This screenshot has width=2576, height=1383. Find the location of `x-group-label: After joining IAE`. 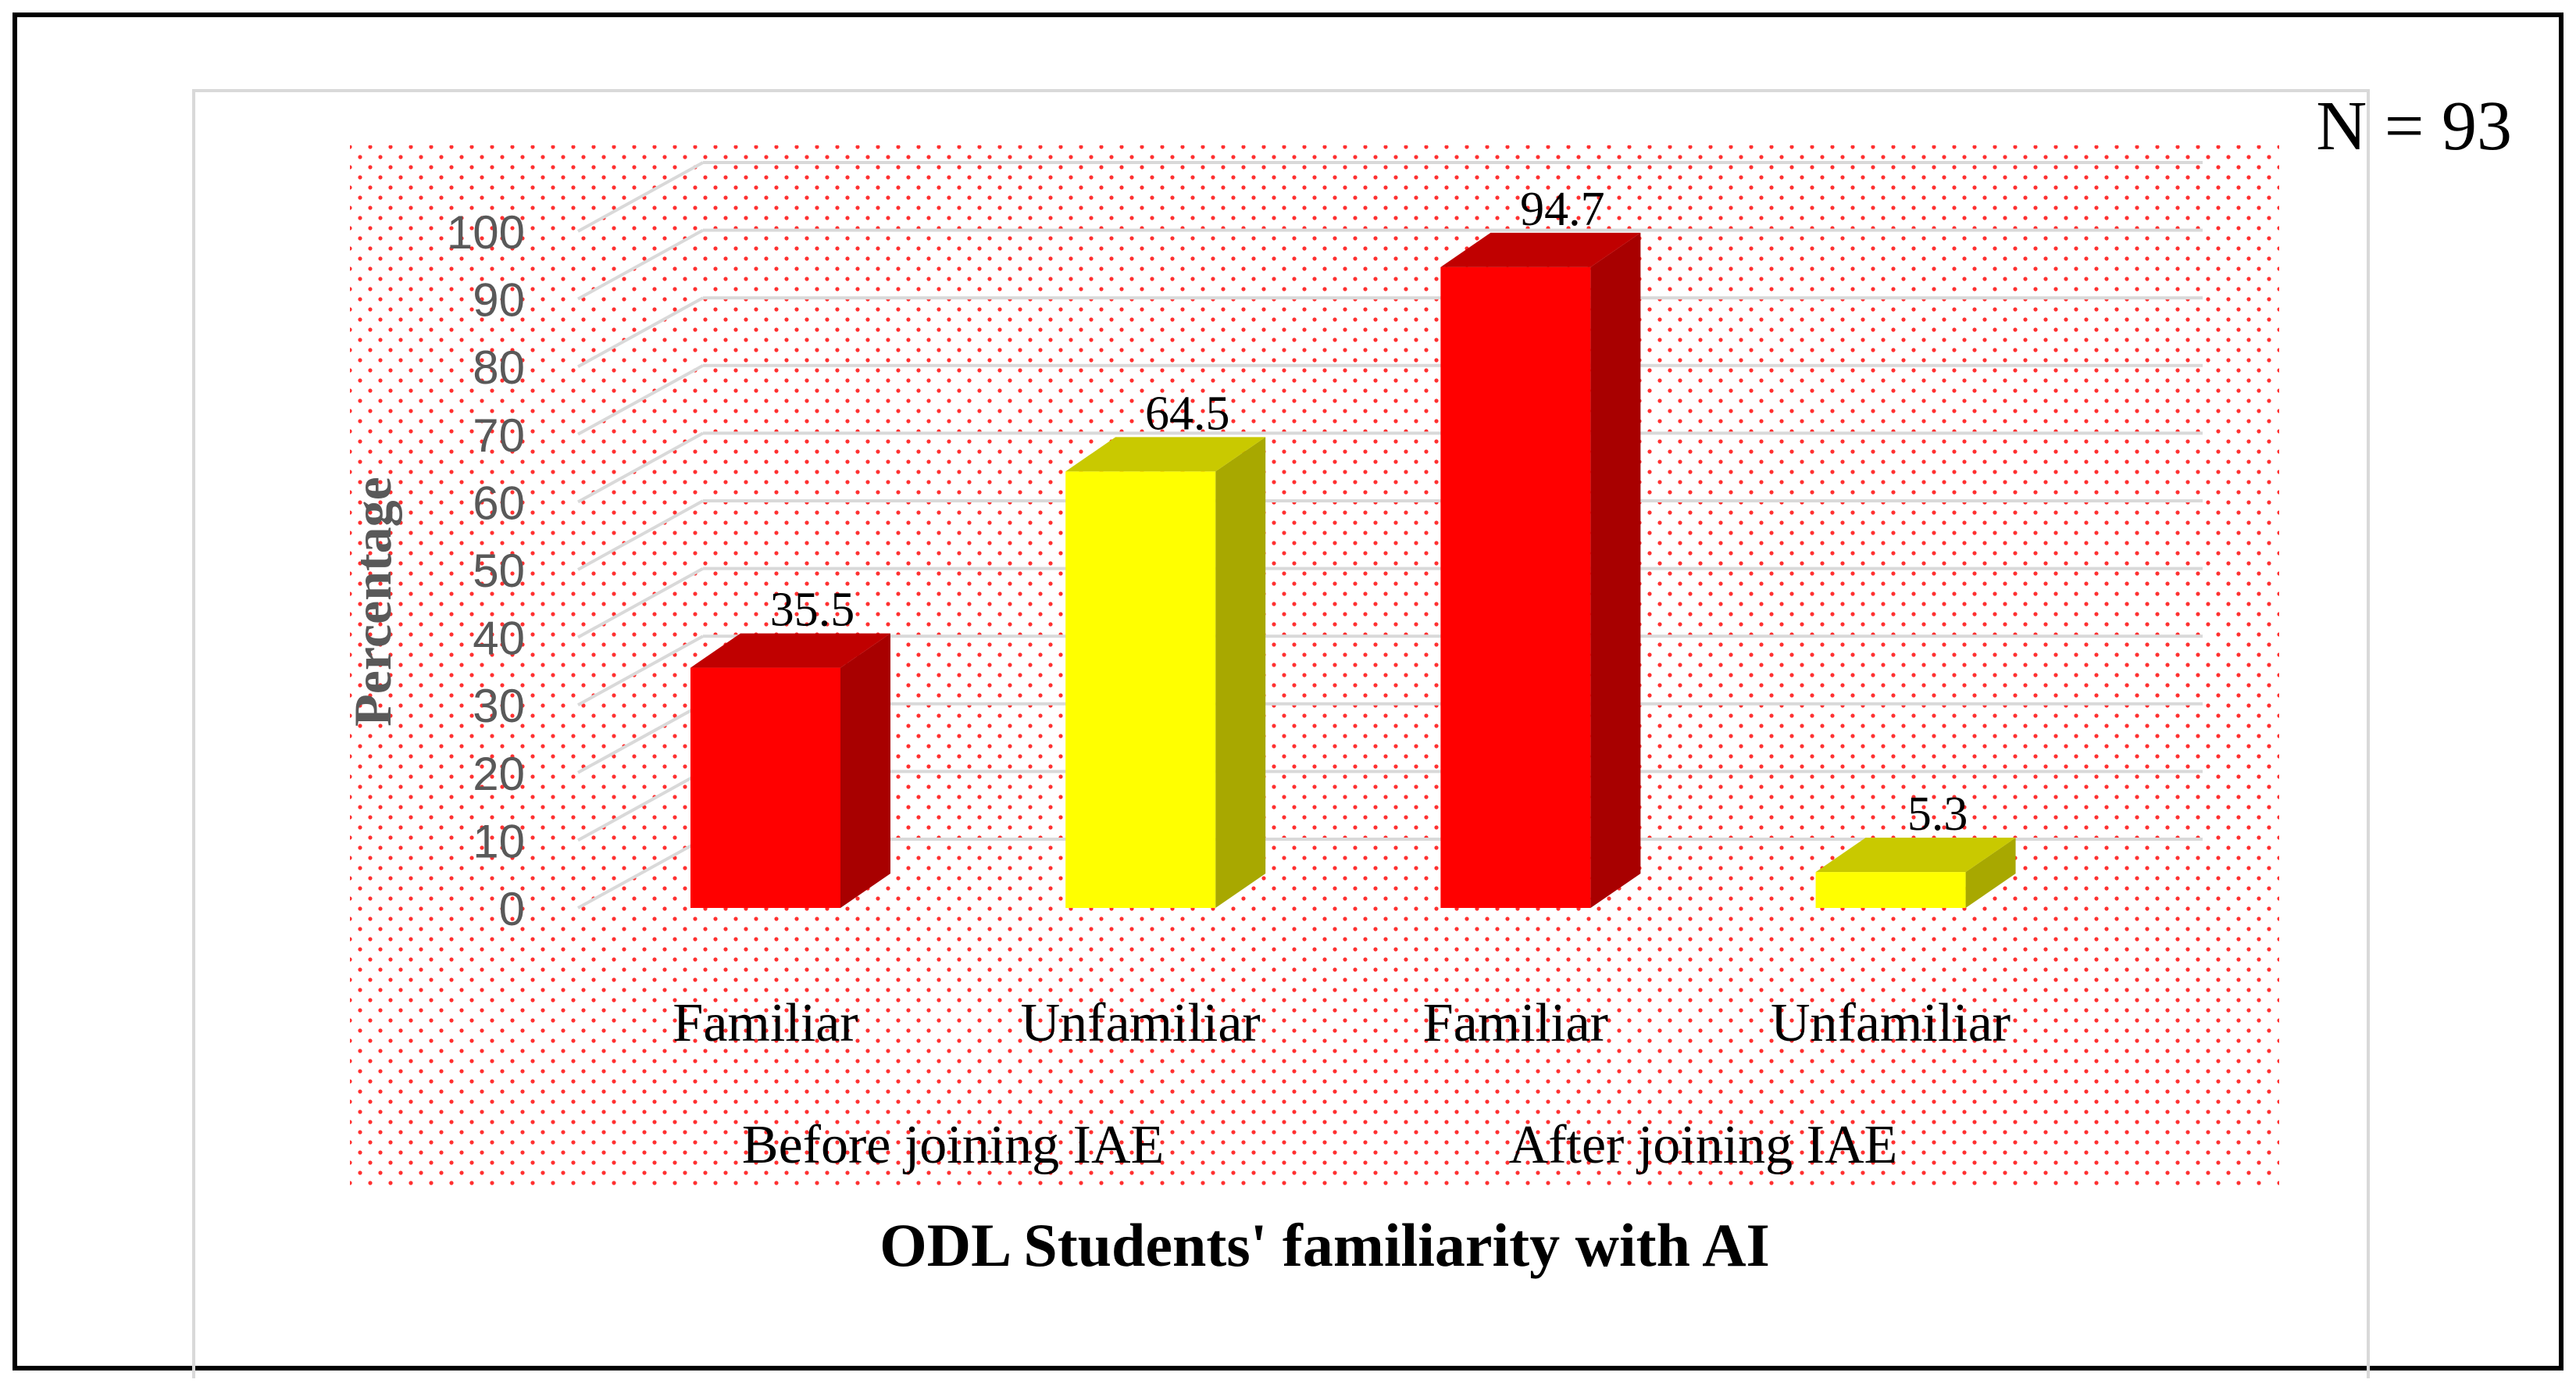

x-group-label: After joining IAE is located at coordinates (1703, 1145).